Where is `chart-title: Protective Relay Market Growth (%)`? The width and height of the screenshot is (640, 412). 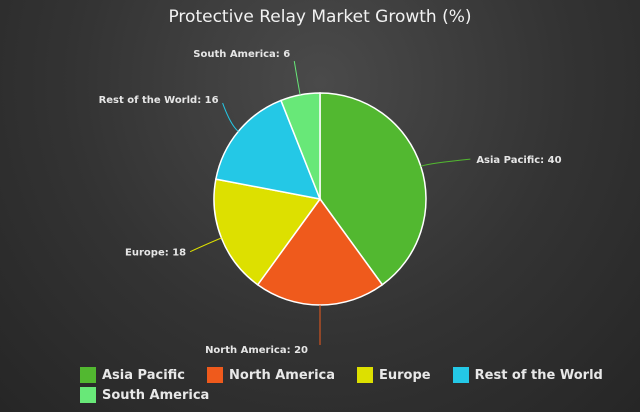
chart-title: Protective Relay Market Growth (%) is located at coordinates (320, 17).